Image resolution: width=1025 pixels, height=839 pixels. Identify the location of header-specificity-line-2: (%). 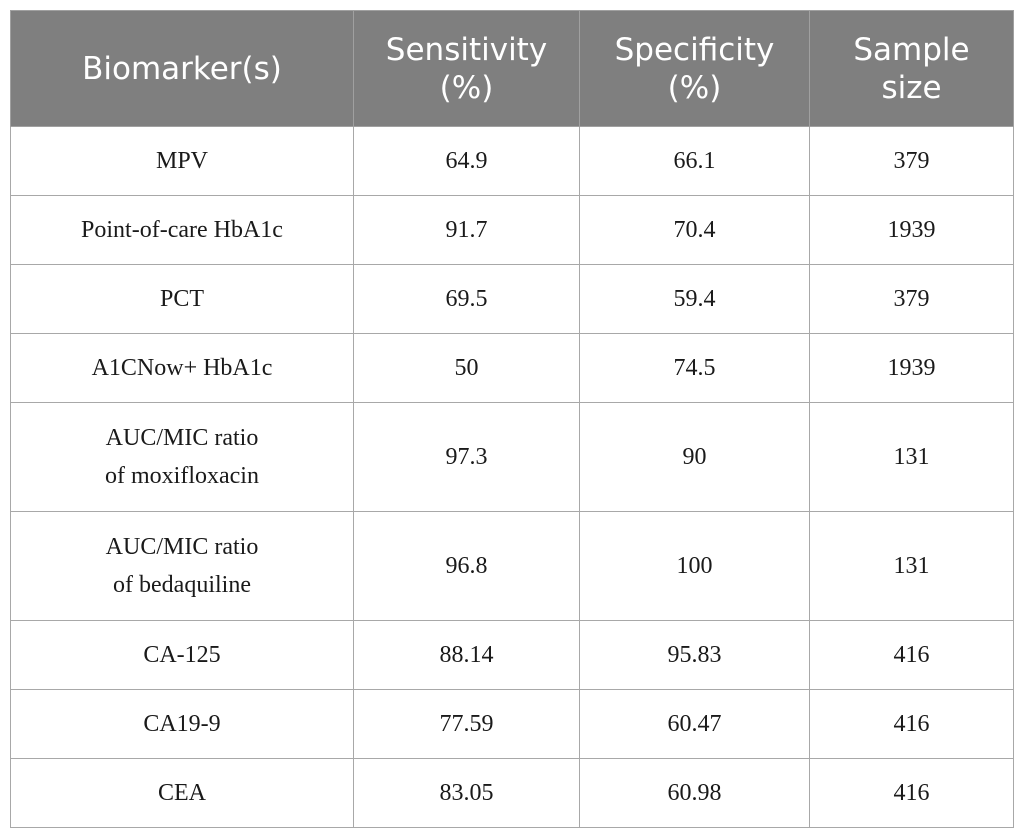
(694, 87).